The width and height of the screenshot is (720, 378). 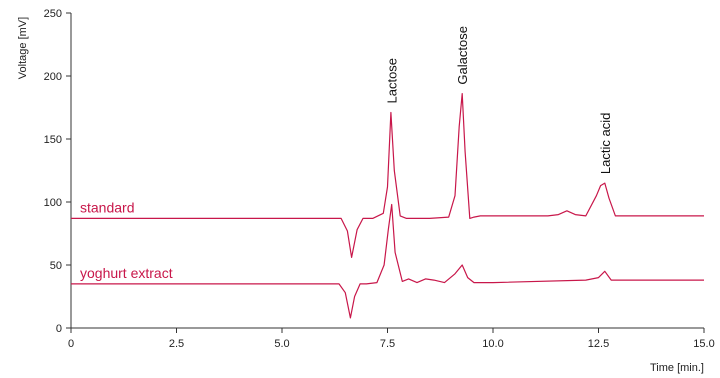 What do you see at coordinates (53, 203) in the screenshot?
I see `y-tick-label: 100` at bounding box center [53, 203].